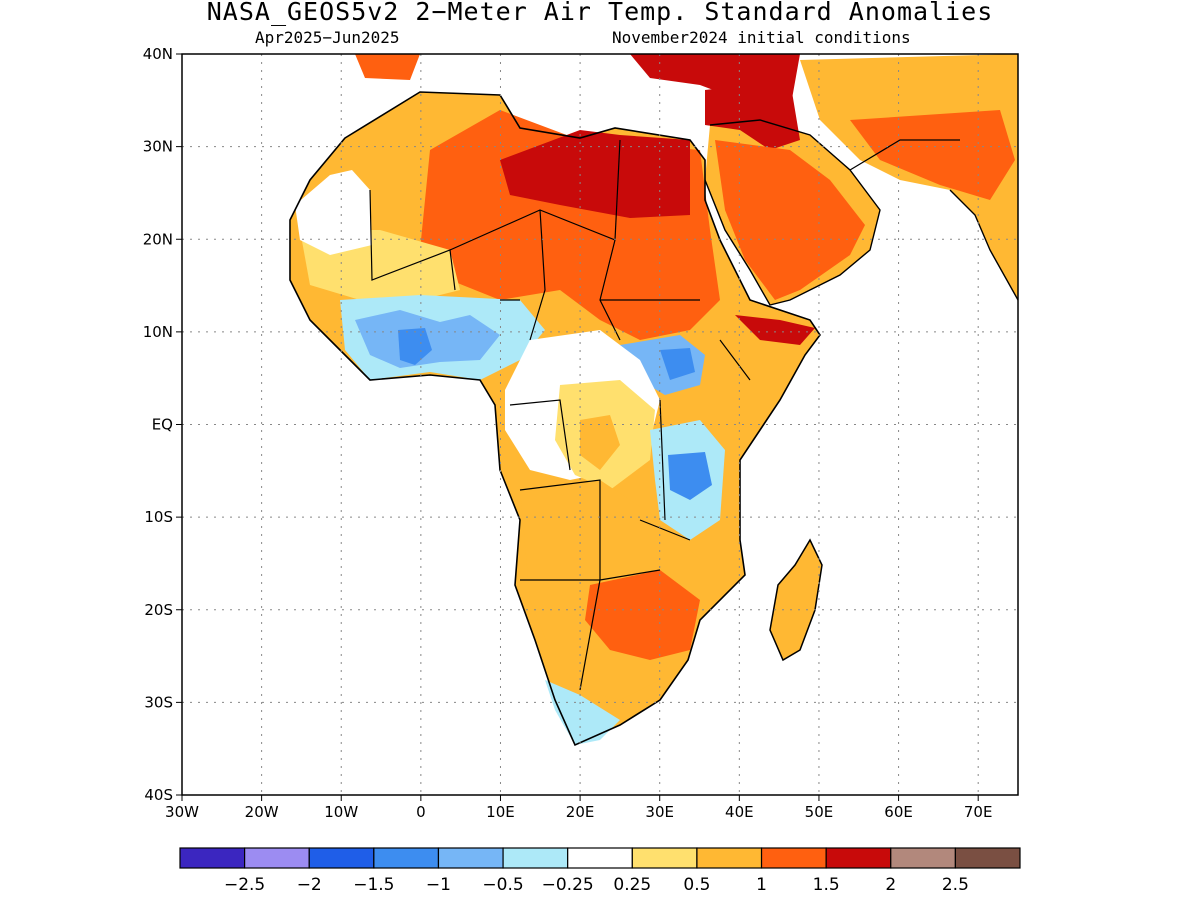 The width and height of the screenshot is (1200, 900). I want to click on iran-orange, so click(932, 155).